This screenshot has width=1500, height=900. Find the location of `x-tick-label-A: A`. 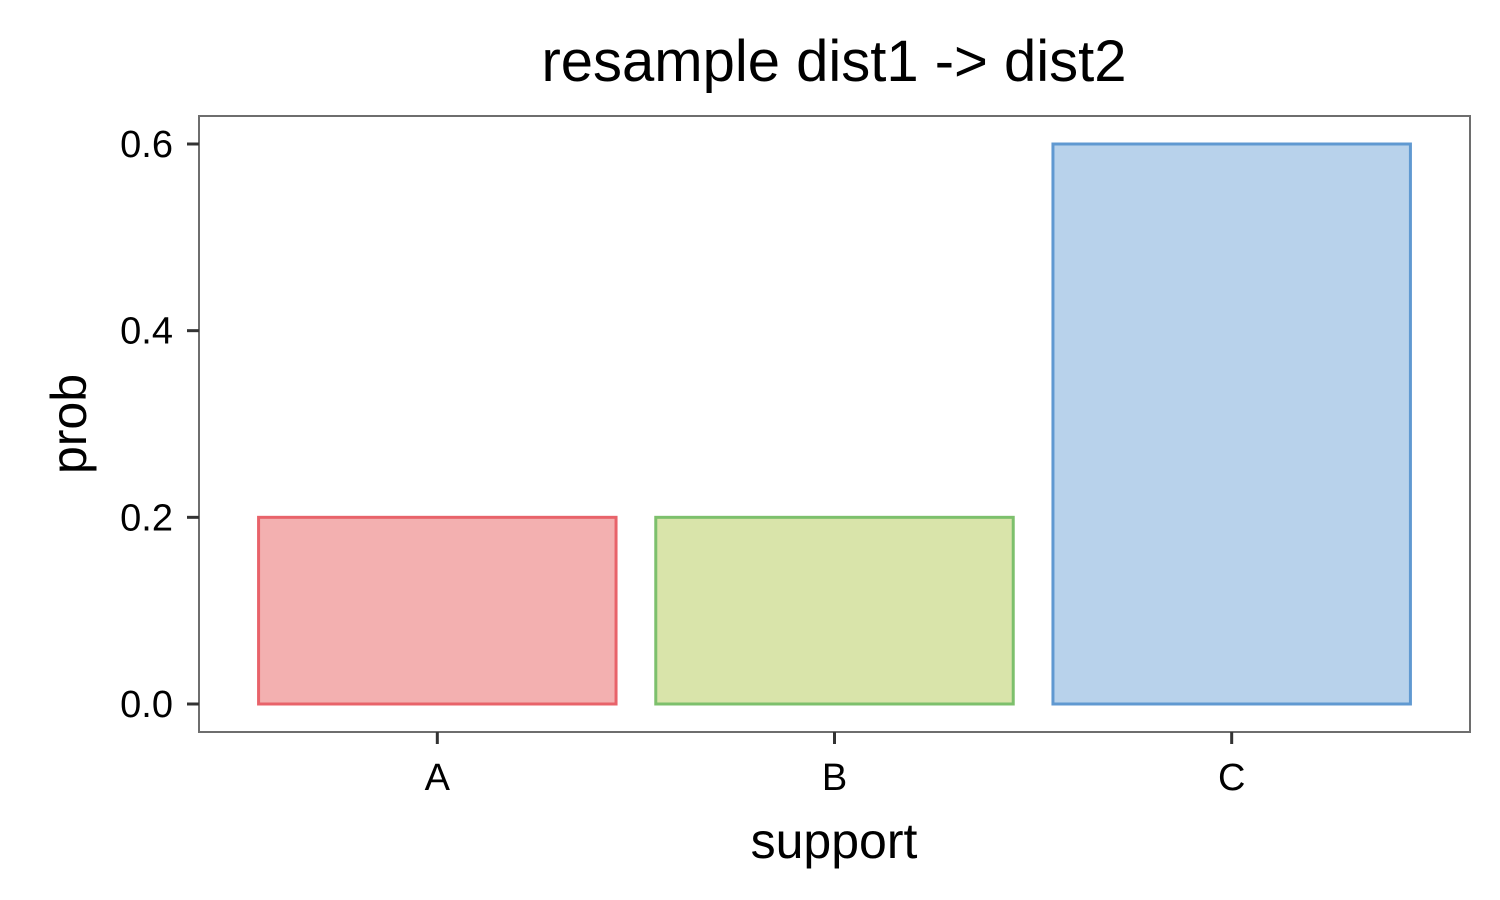

x-tick-label-A: A is located at coordinates (438, 778).